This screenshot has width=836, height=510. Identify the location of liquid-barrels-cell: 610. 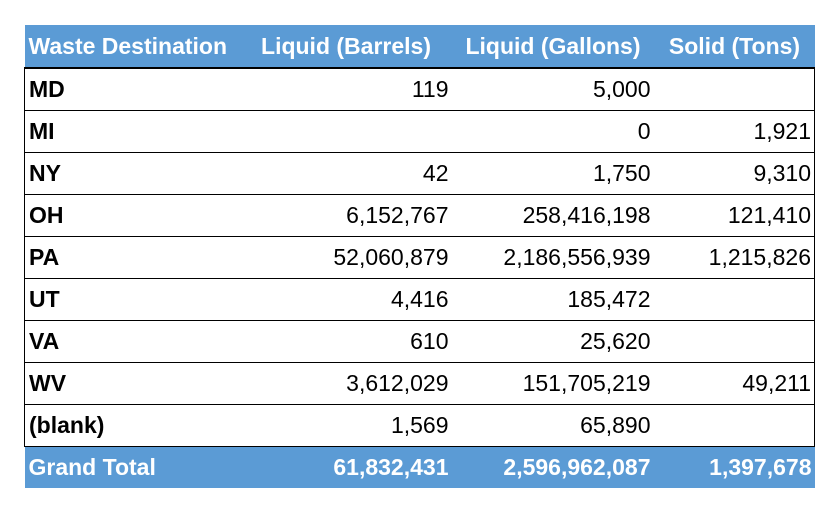
(345, 341).